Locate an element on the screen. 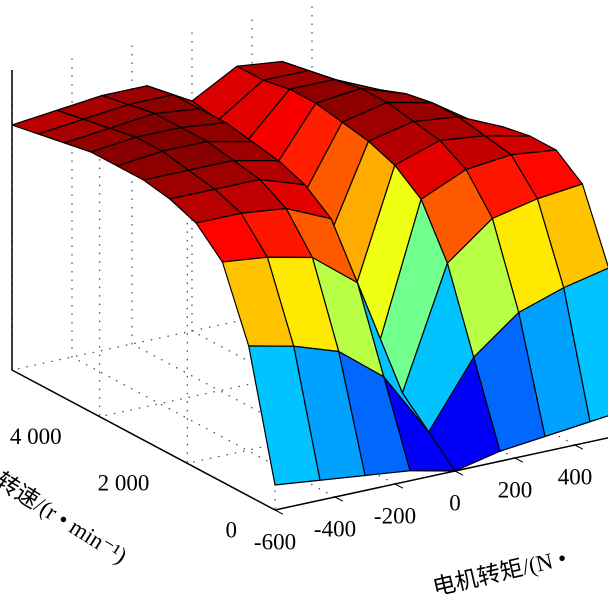 The height and width of the screenshot is (608, 608). y-axis-line is located at coordinates (143, 440).